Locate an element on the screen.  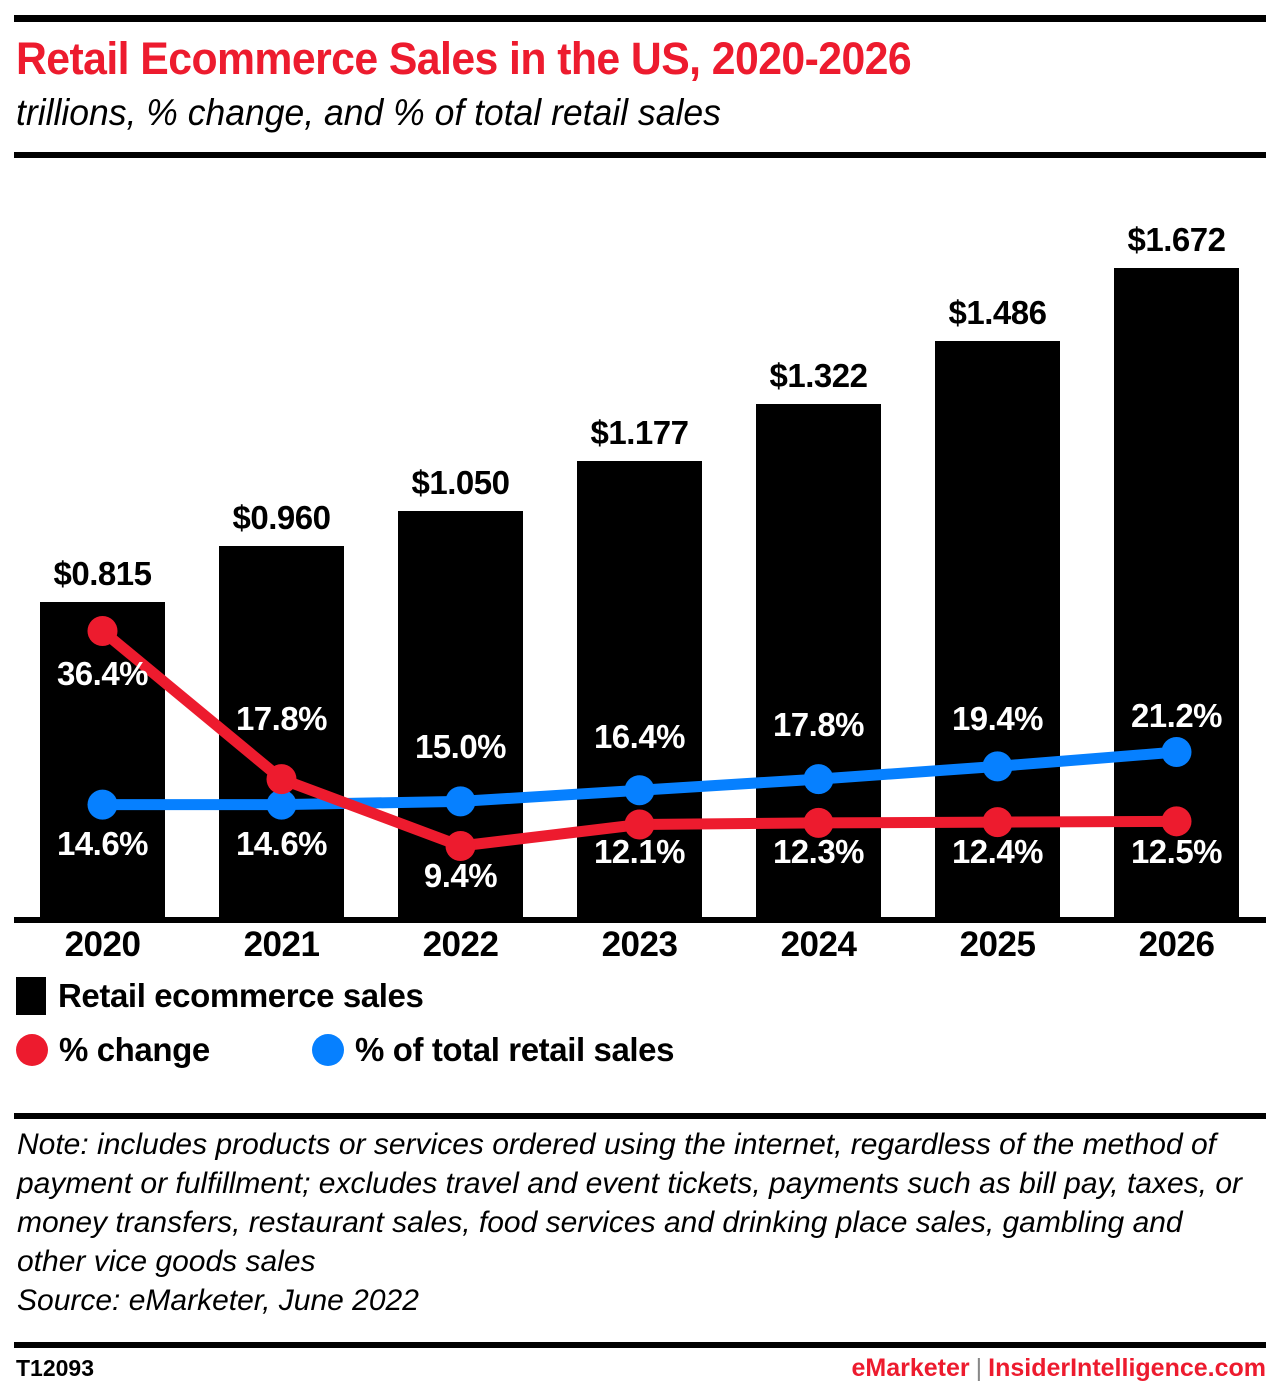
pct-change-point-2022 is located at coordinates (460, 846).